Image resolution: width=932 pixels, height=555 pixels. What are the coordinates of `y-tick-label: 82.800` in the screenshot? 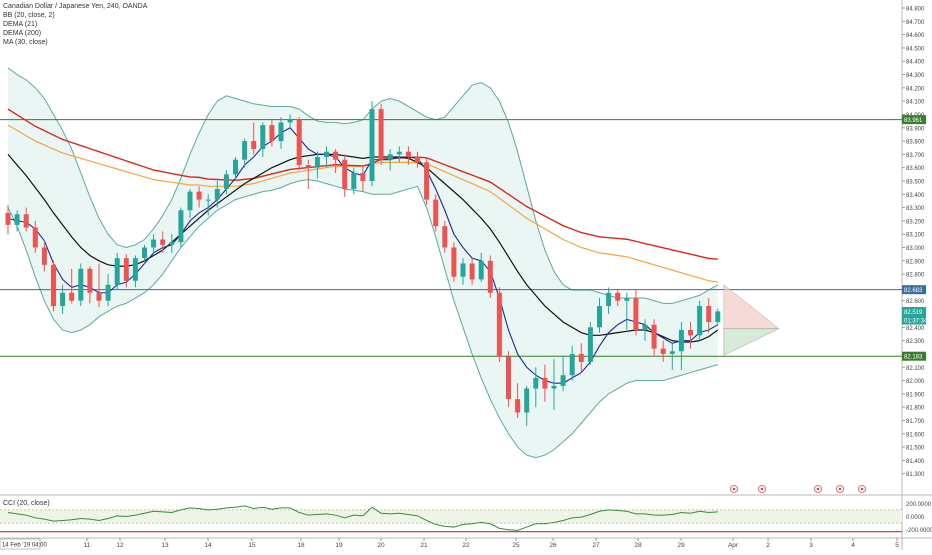 It's located at (915, 276).